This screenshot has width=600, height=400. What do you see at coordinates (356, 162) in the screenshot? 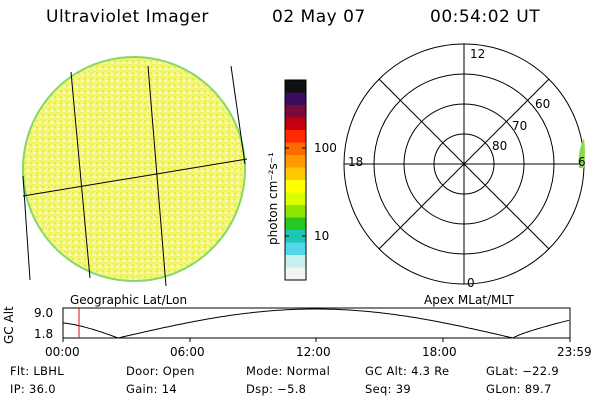
I see `mlt-label-18: 18` at bounding box center [356, 162].